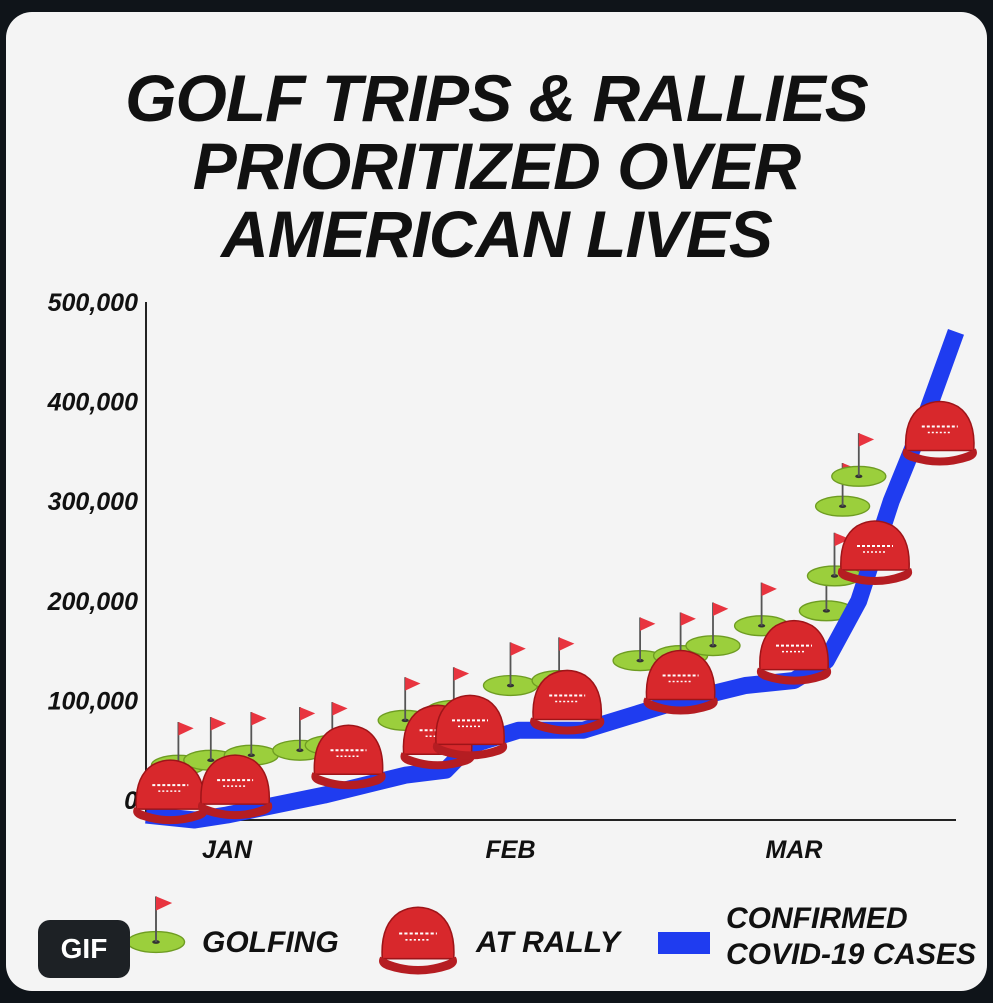 This screenshot has height=1003, width=993. I want to click on gif-badge: GIF, so click(84, 949).